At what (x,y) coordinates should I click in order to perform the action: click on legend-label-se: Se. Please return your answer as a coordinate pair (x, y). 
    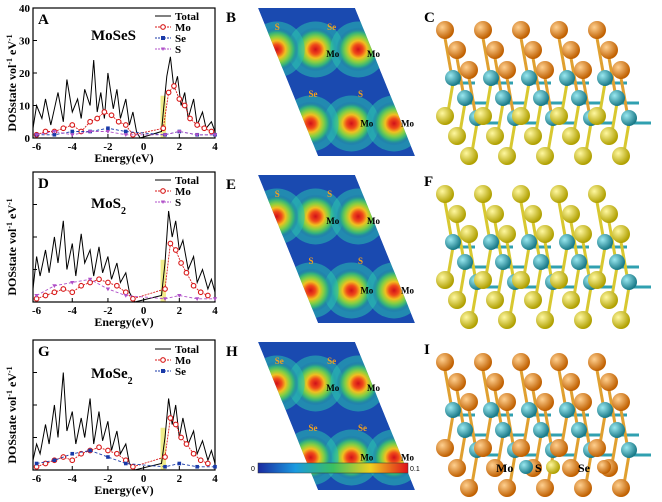
    Looking at the image, I should click on (180, 39).